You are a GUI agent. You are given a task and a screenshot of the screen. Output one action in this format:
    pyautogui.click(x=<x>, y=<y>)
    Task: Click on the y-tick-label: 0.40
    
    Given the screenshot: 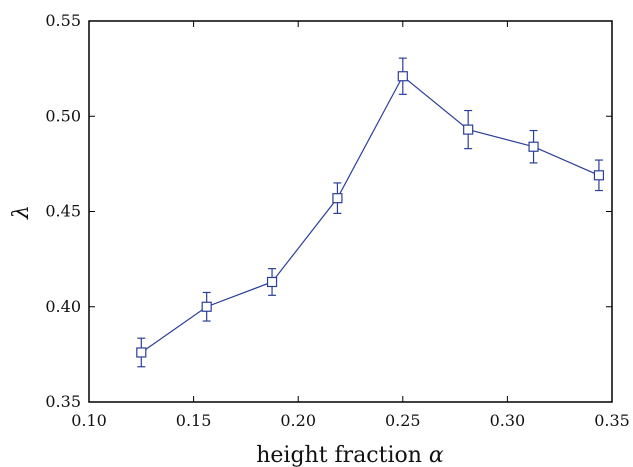 What is the action you would take?
    pyautogui.click(x=63, y=306)
    